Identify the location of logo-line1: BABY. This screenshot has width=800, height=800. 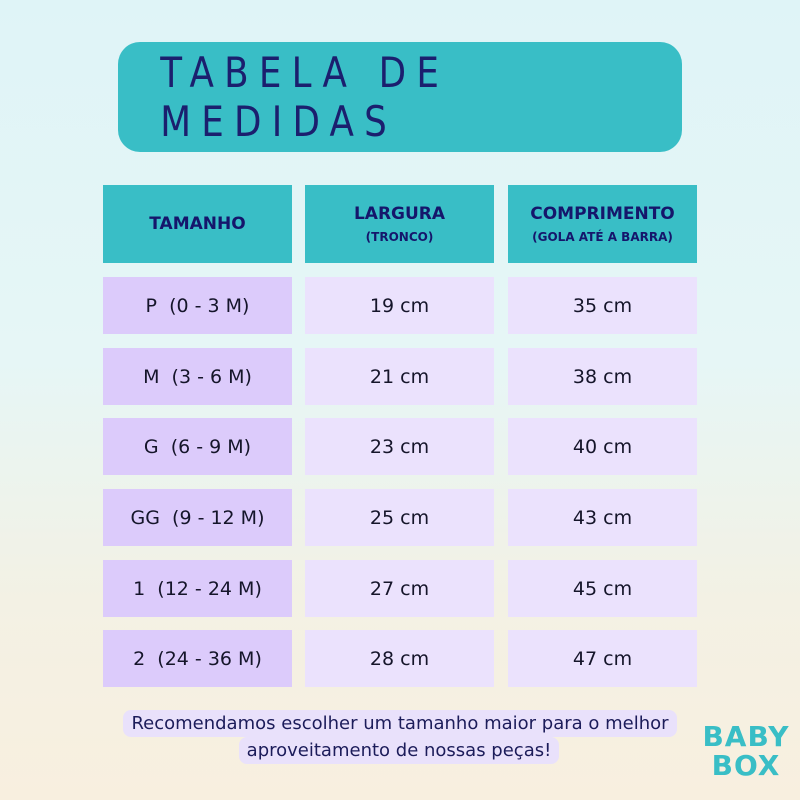
(746, 736).